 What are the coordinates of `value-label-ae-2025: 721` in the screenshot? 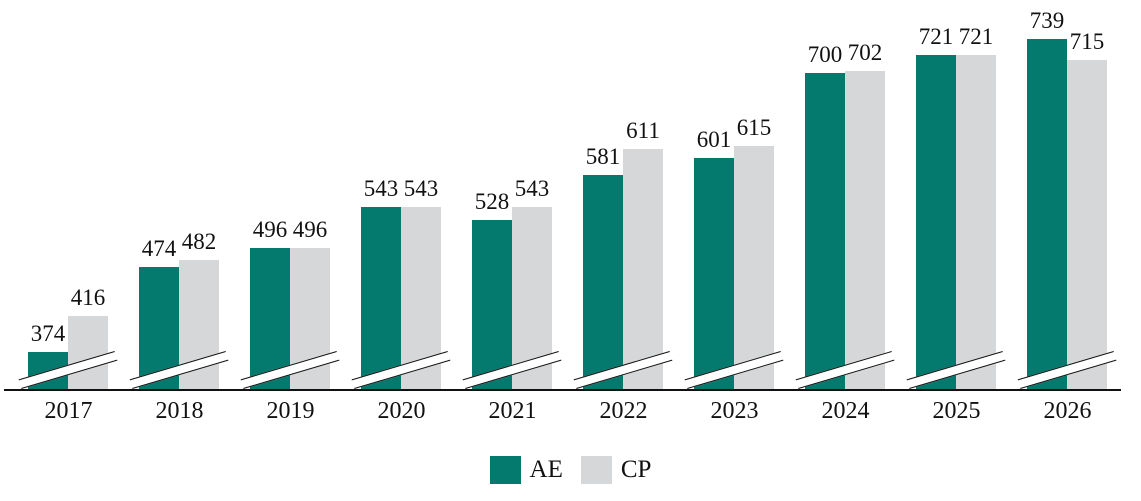 It's located at (936, 36).